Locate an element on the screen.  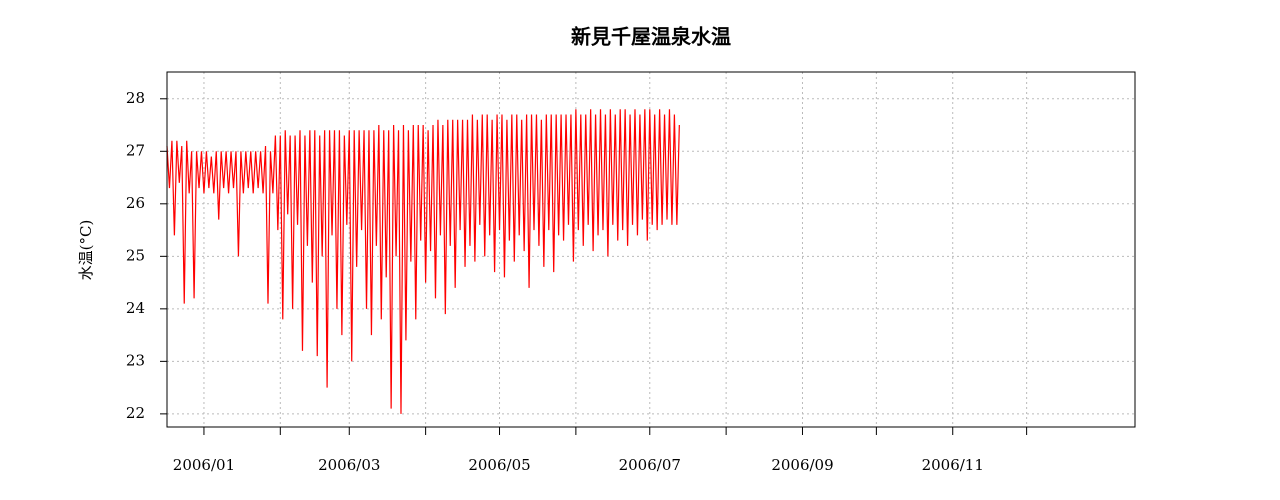
y-tick-label: 25 is located at coordinates (135, 255).